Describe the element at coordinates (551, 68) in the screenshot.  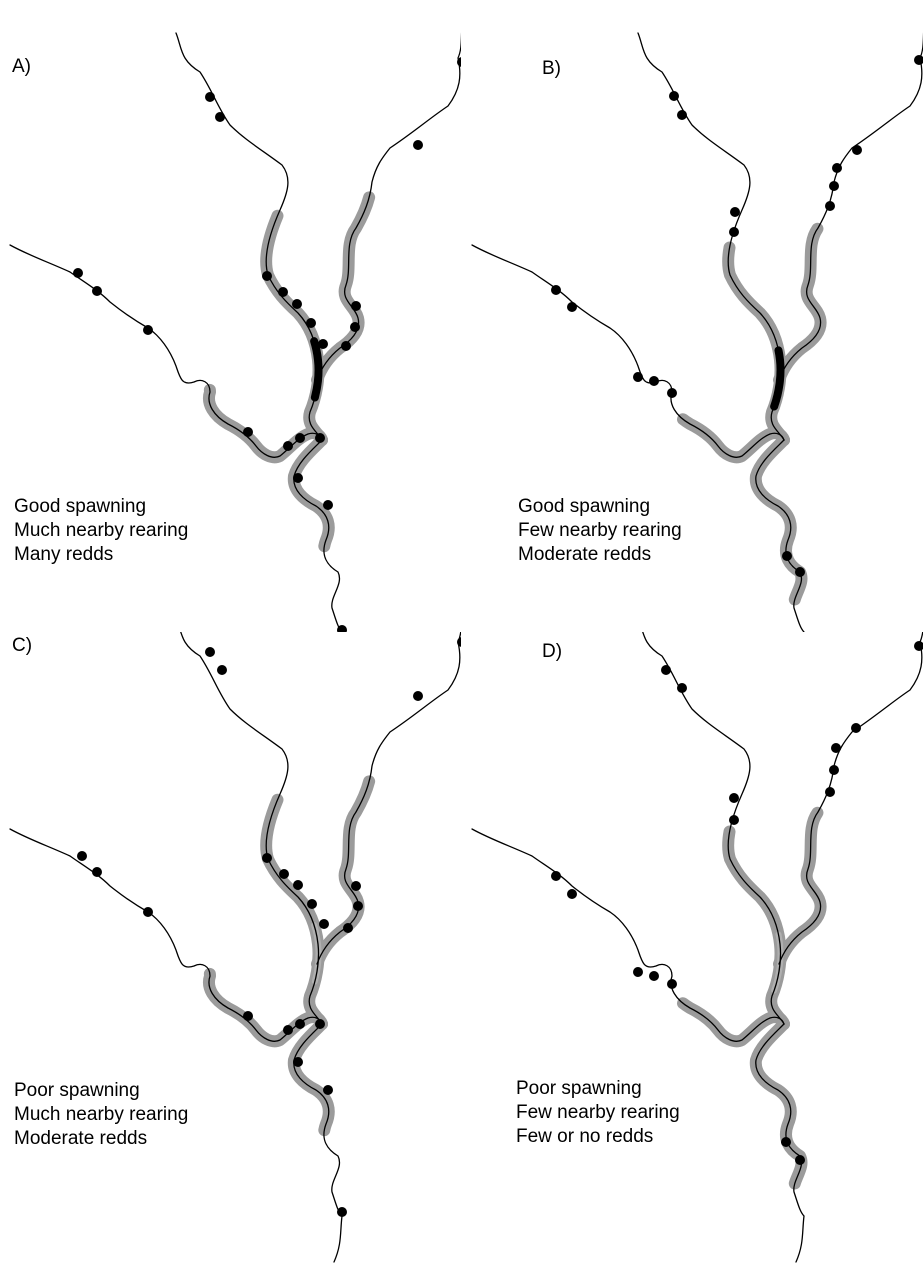
I see `panel-b-label: B)` at that location.